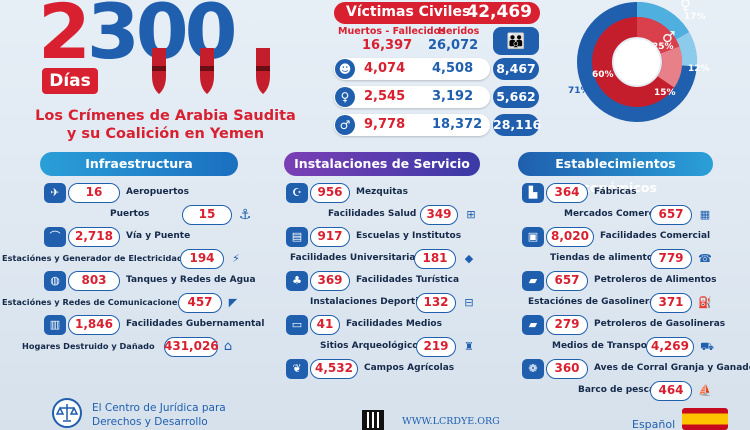 Image resolution: width=750 pixels, height=430 pixels. What do you see at coordinates (533, 237) in the screenshot?
I see `shop-icon: ▣` at bounding box center [533, 237].